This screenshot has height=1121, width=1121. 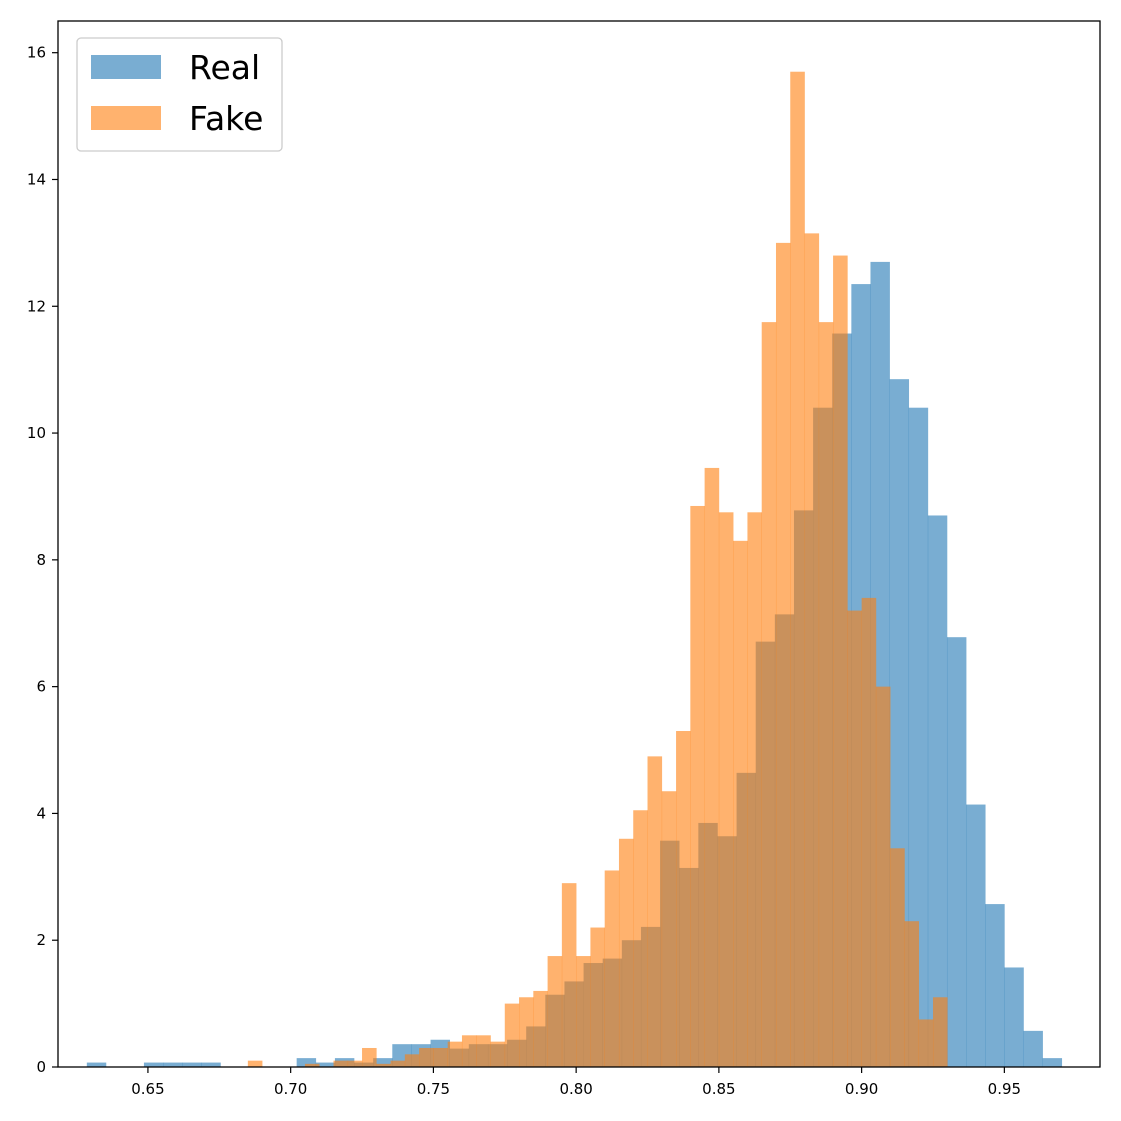 I want to click on y-tick-label: 4, so click(x=41, y=813).